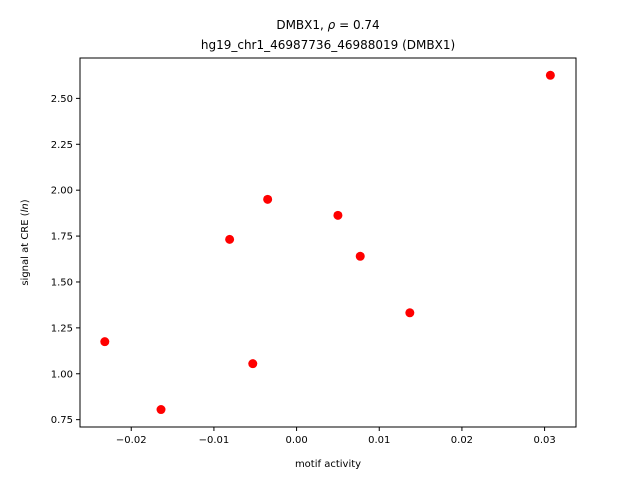 Image resolution: width=640 pixels, height=480 pixels. Describe the element at coordinates (336, 436) in the screenshot. I see `x-axis: −0.02 −0.01 0.00 0.01 0.02 0.03` at that location.